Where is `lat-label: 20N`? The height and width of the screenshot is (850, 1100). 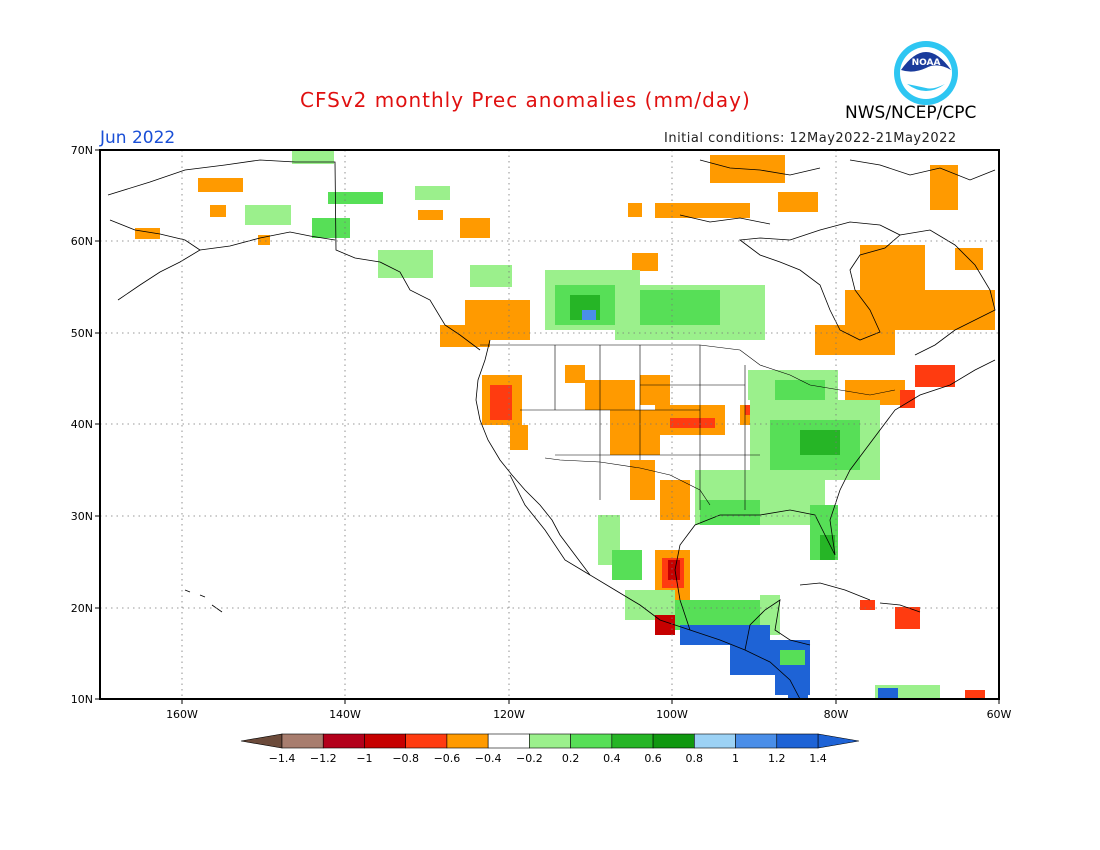 lat-label: 20N is located at coordinates (82, 608).